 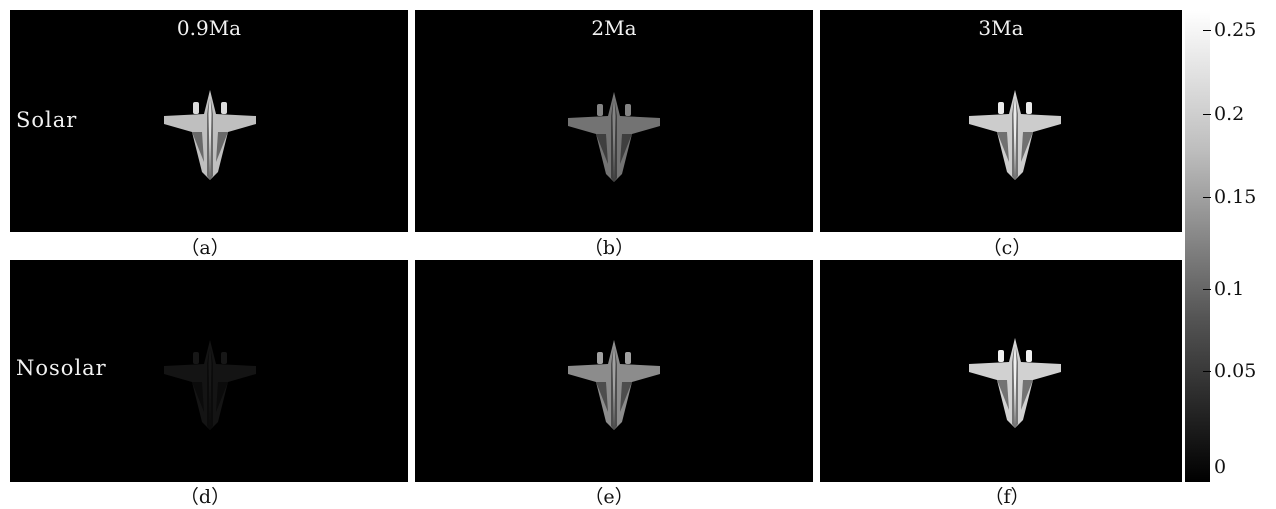 I want to click on column-title-2ma: 2Ma, so click(x=614, y=28).